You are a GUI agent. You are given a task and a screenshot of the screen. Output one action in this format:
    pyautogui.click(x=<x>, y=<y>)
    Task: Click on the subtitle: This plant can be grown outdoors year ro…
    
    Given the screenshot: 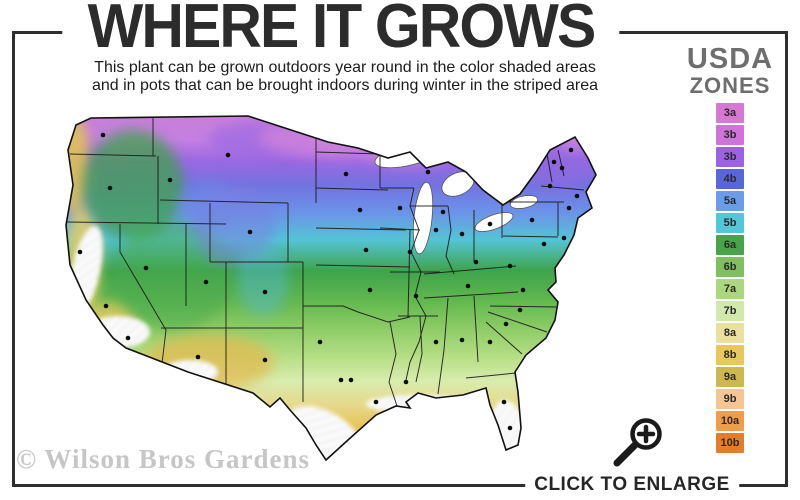 What is the action you would take?
    pyautogui.click(x=345, y=77)
    